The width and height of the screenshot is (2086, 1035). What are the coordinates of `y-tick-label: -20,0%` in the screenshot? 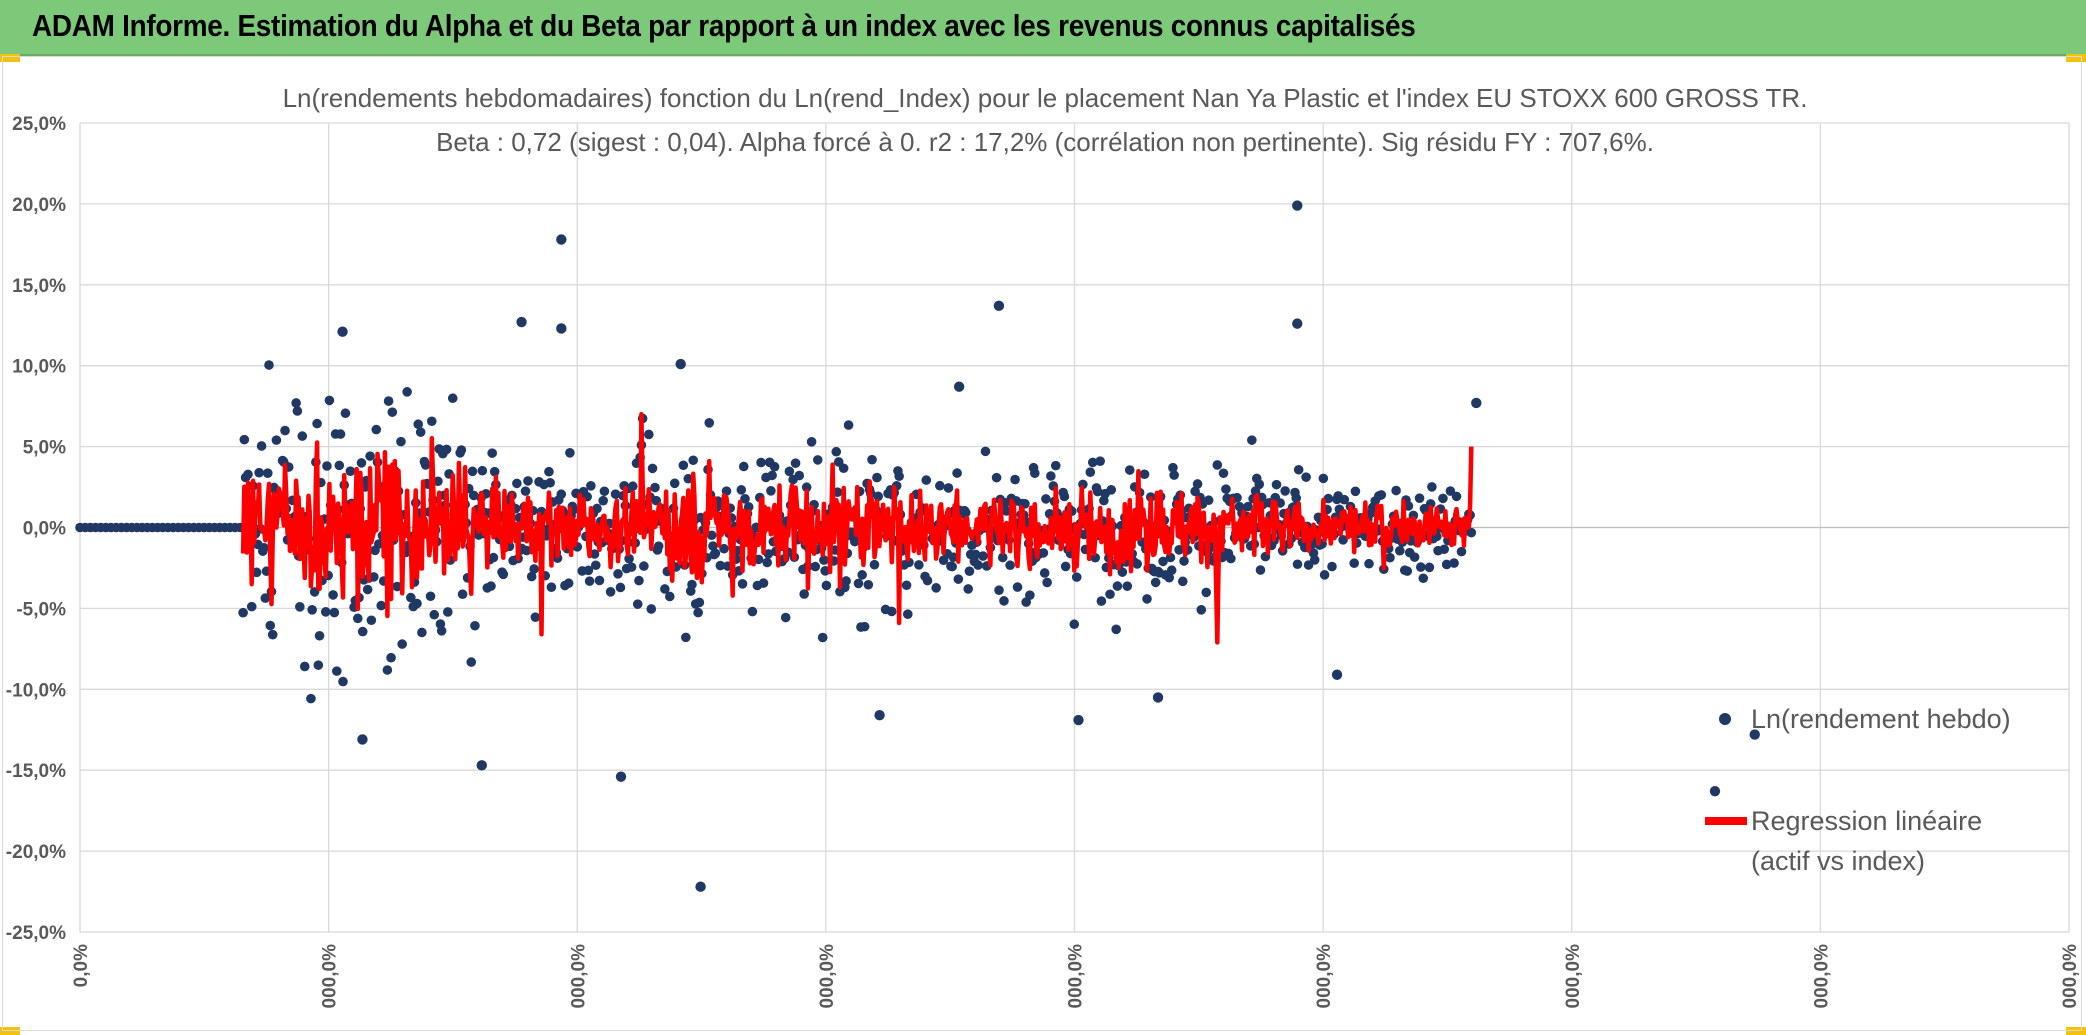 It's located at (36, 852).